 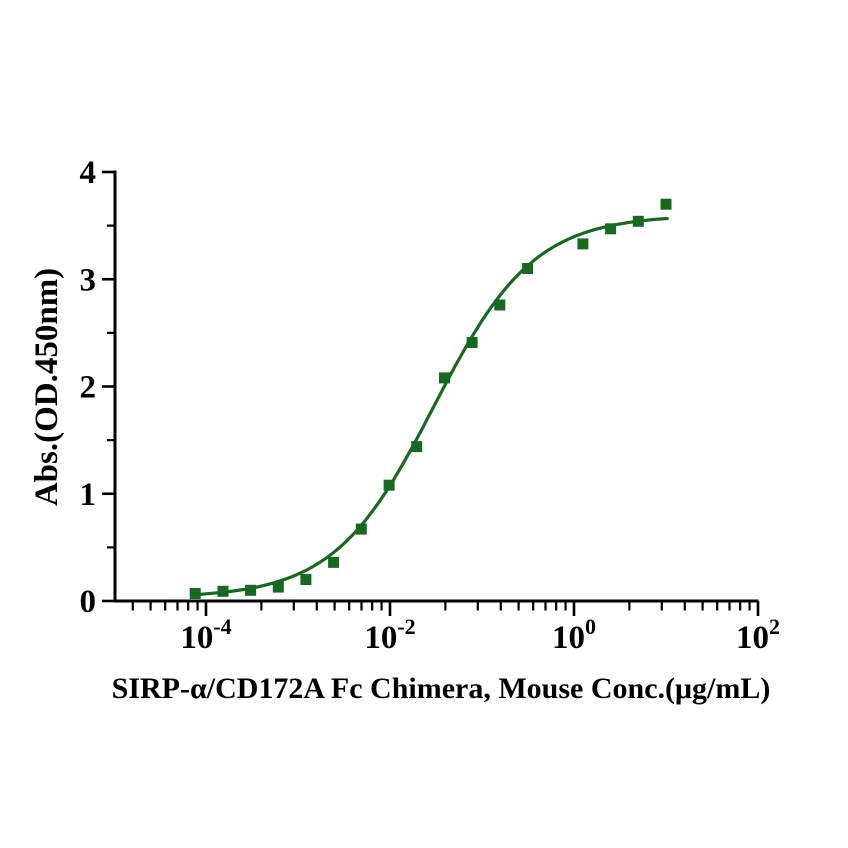 What do you see at coordinates (389, 635) in the screenshot?
I see `x-tick-label: 10⁻²` at bounding box center [389, 635].